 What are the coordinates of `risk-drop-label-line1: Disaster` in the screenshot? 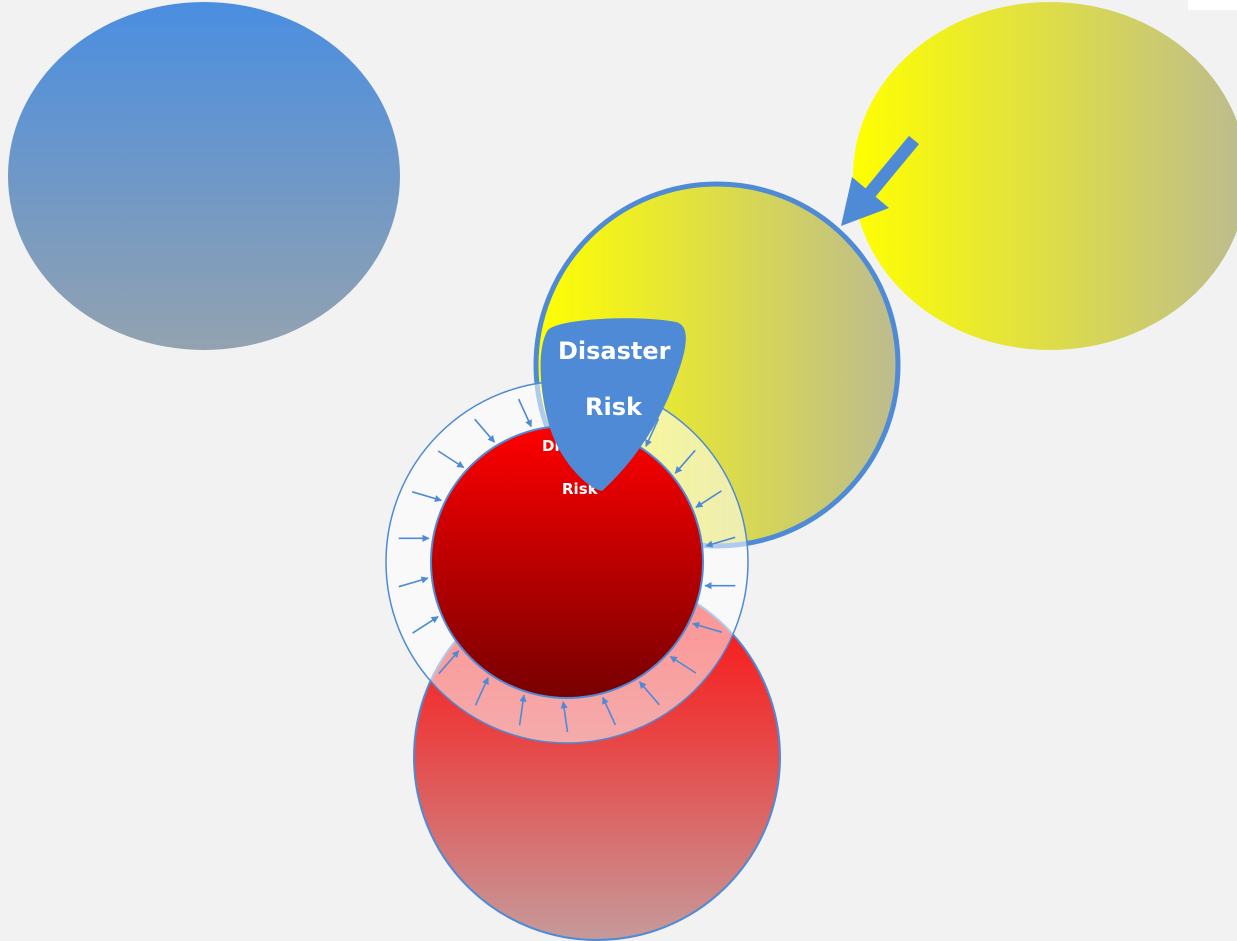 It's located at (614, 351).